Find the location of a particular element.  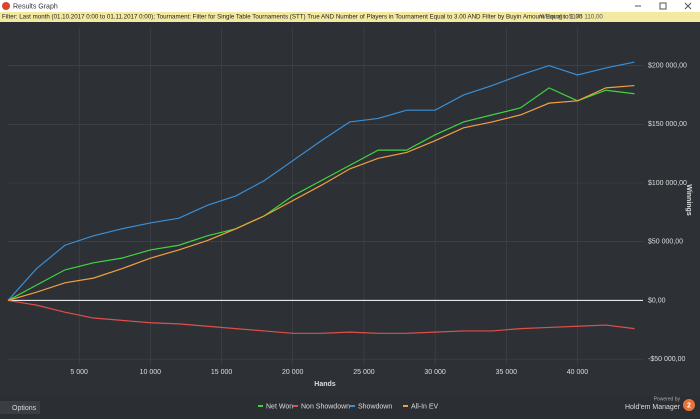

x-tick-label: 35 000 is located at coordinates (507, 372).